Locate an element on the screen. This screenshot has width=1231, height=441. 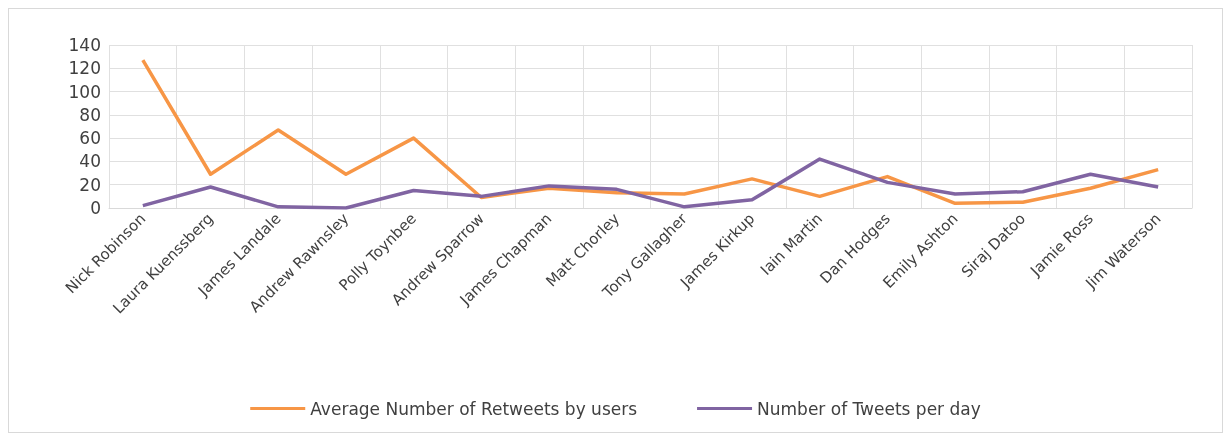
legend-label: Number of Tweets per day is located at coordinates (869, 408).